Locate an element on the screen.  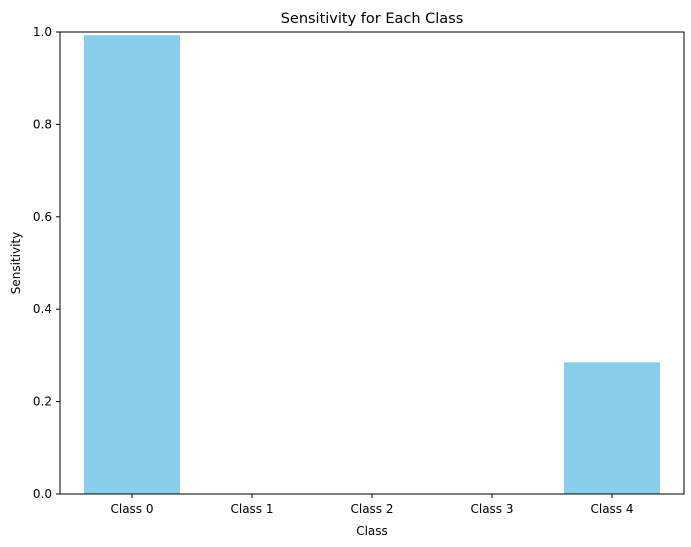
x-tick-label: Class 4 is located at coordinates (611, 509).